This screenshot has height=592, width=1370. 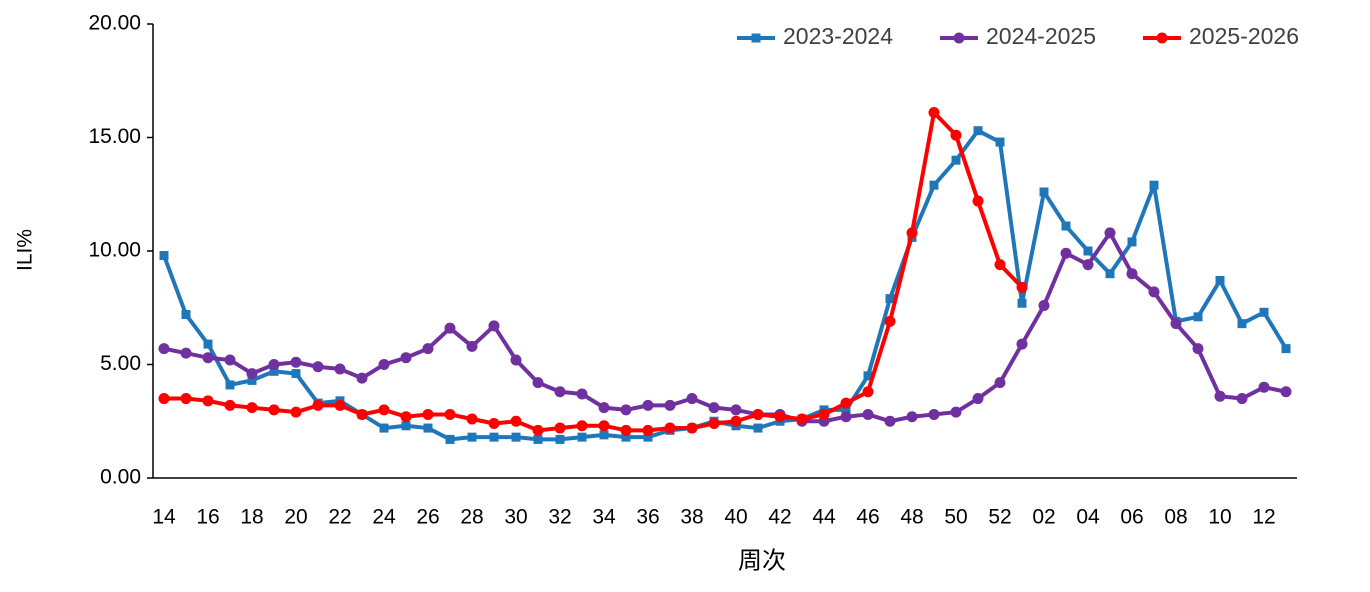 What do you see at coordinates (999, 517) in the screenshot?
I see `x-tick-label: 52` at bounding box center [999, 517].